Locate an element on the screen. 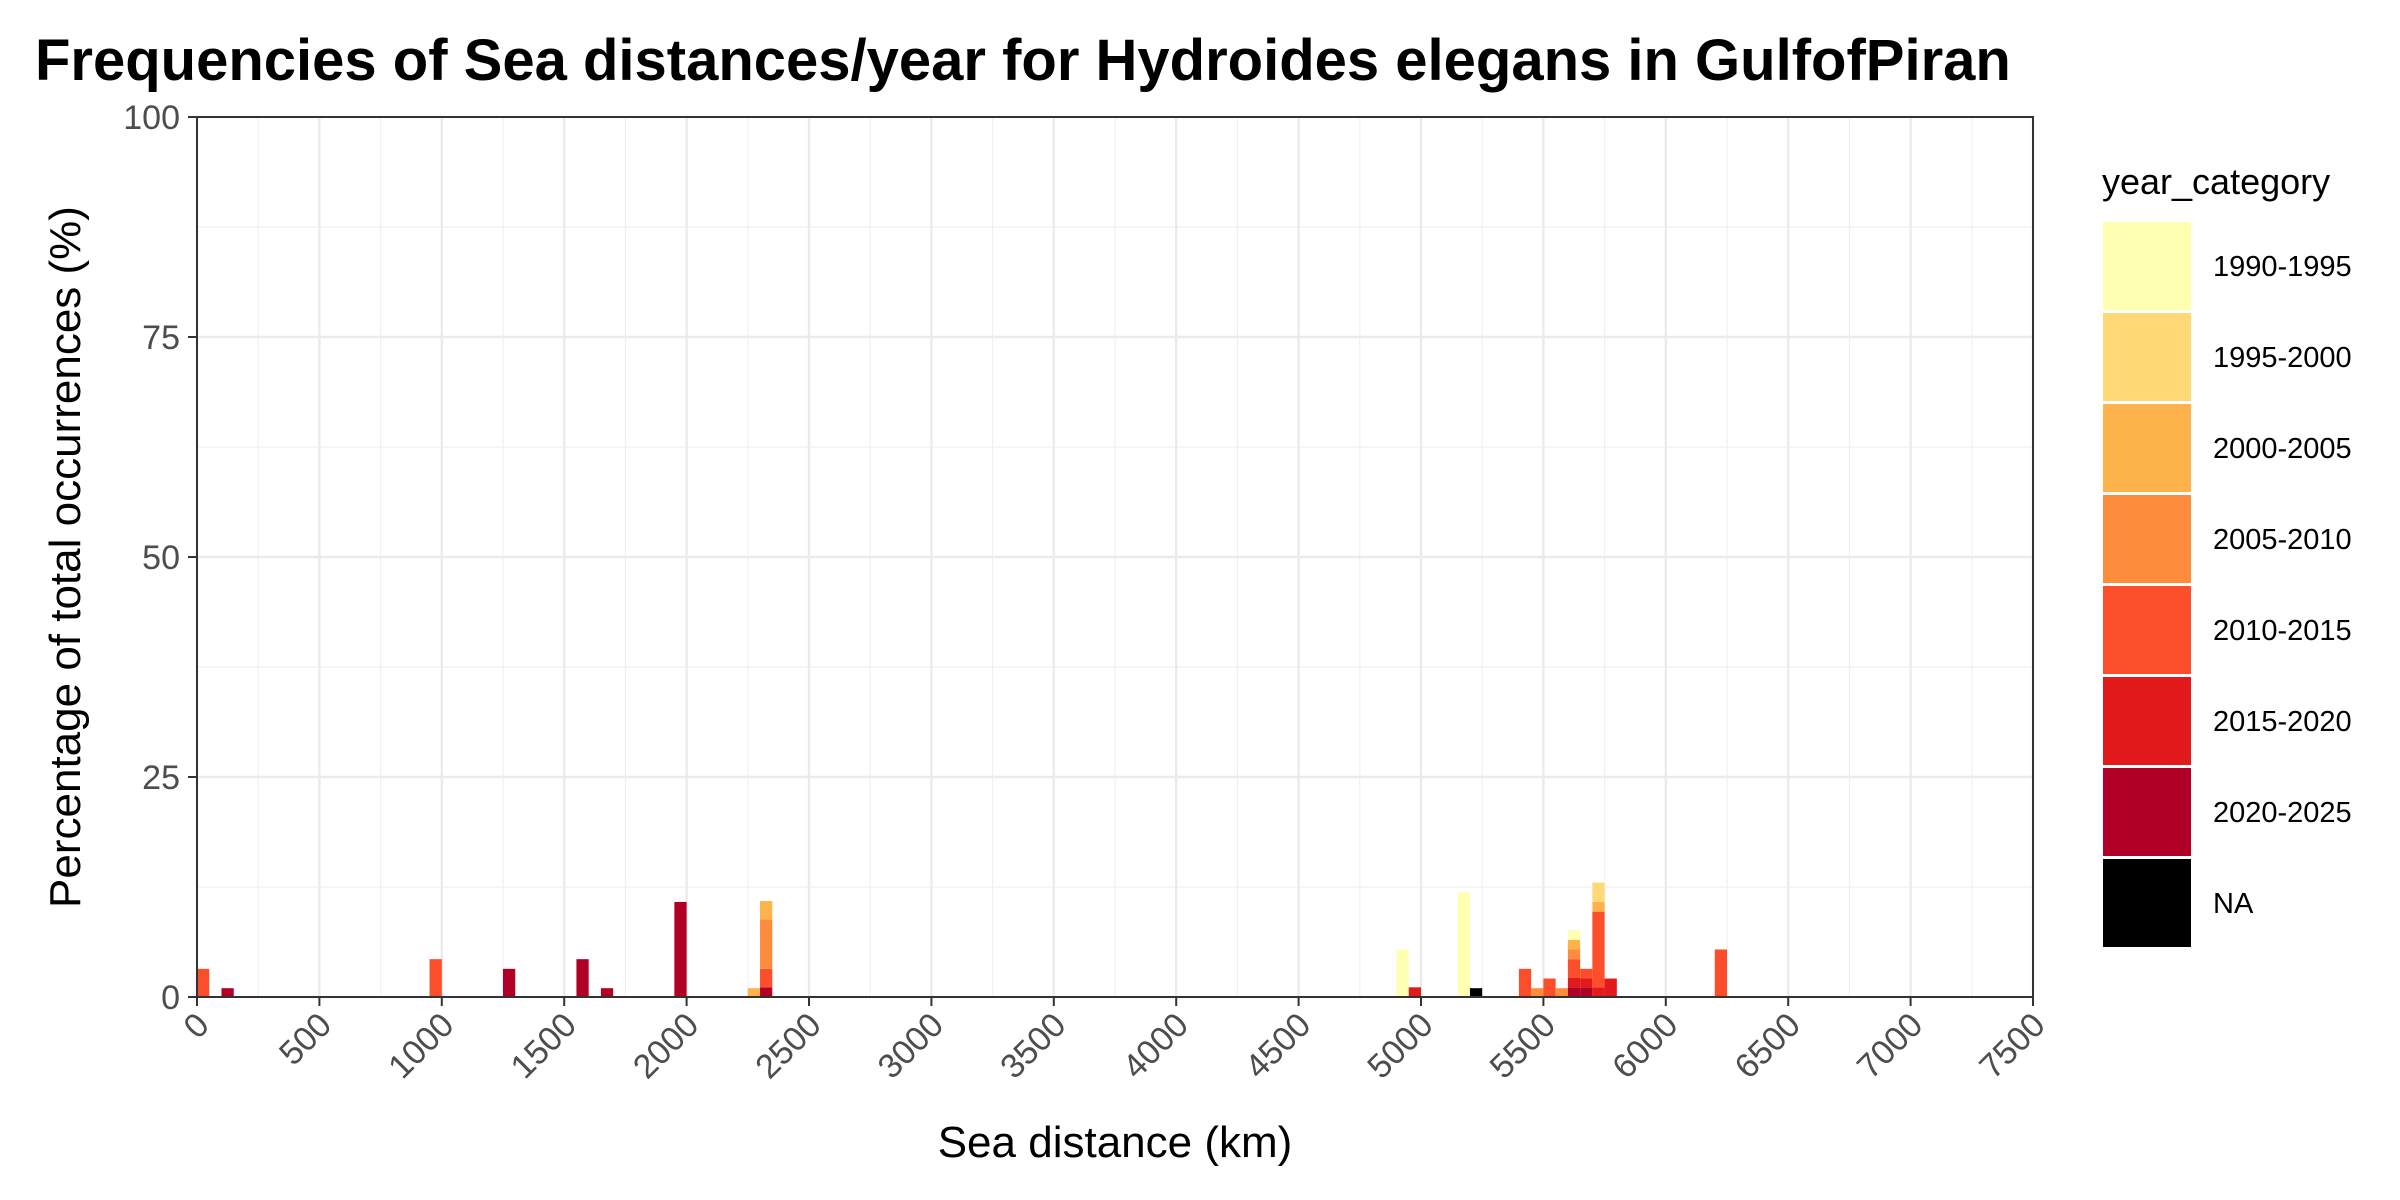 The width and height of the screenshot is (2400, 1200). x-tick-label: 1000 is located at coordinates (421, 1046).